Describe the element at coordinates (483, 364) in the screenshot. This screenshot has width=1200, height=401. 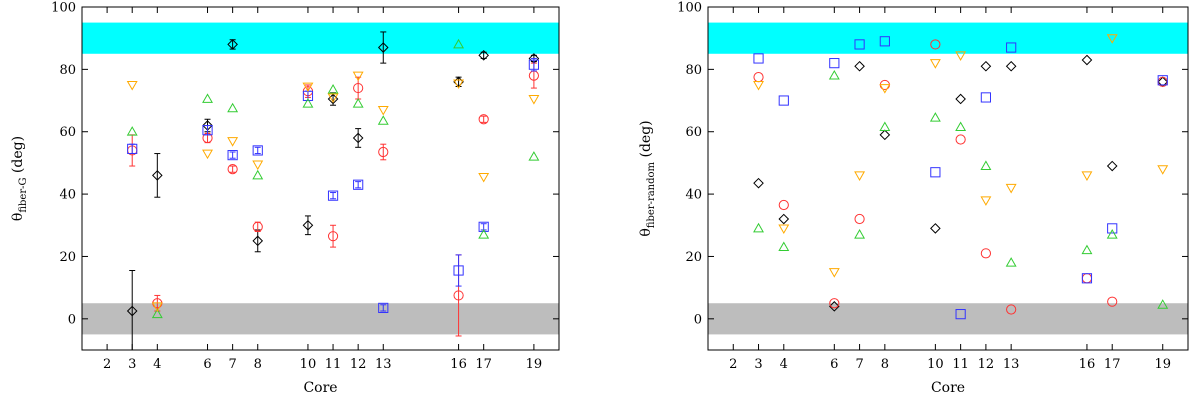
I see `x-tick-label: 17` at that location.